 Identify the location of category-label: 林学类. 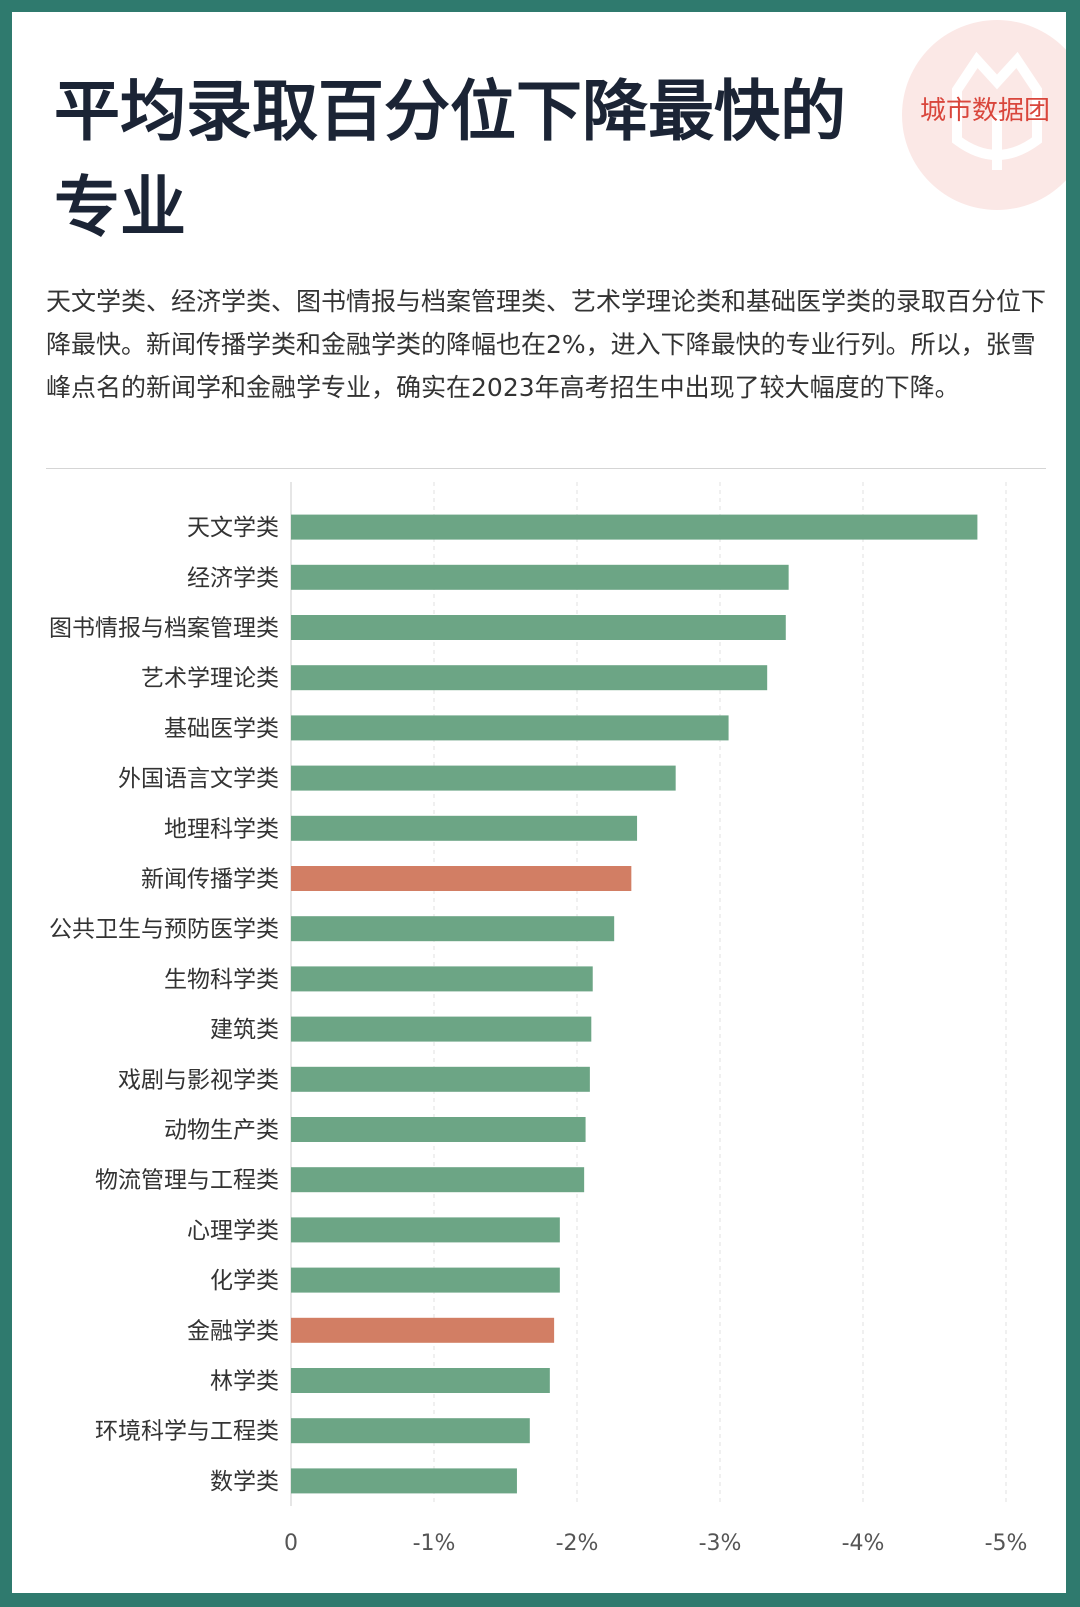
(244, 1382).